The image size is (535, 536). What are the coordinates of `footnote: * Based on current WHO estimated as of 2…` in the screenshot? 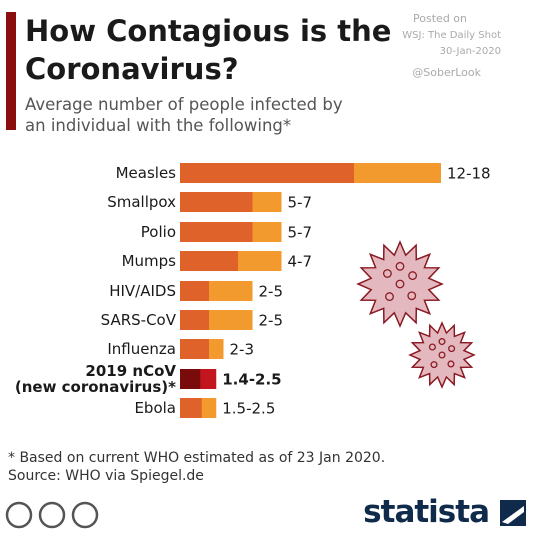 It's located at (197, 458).